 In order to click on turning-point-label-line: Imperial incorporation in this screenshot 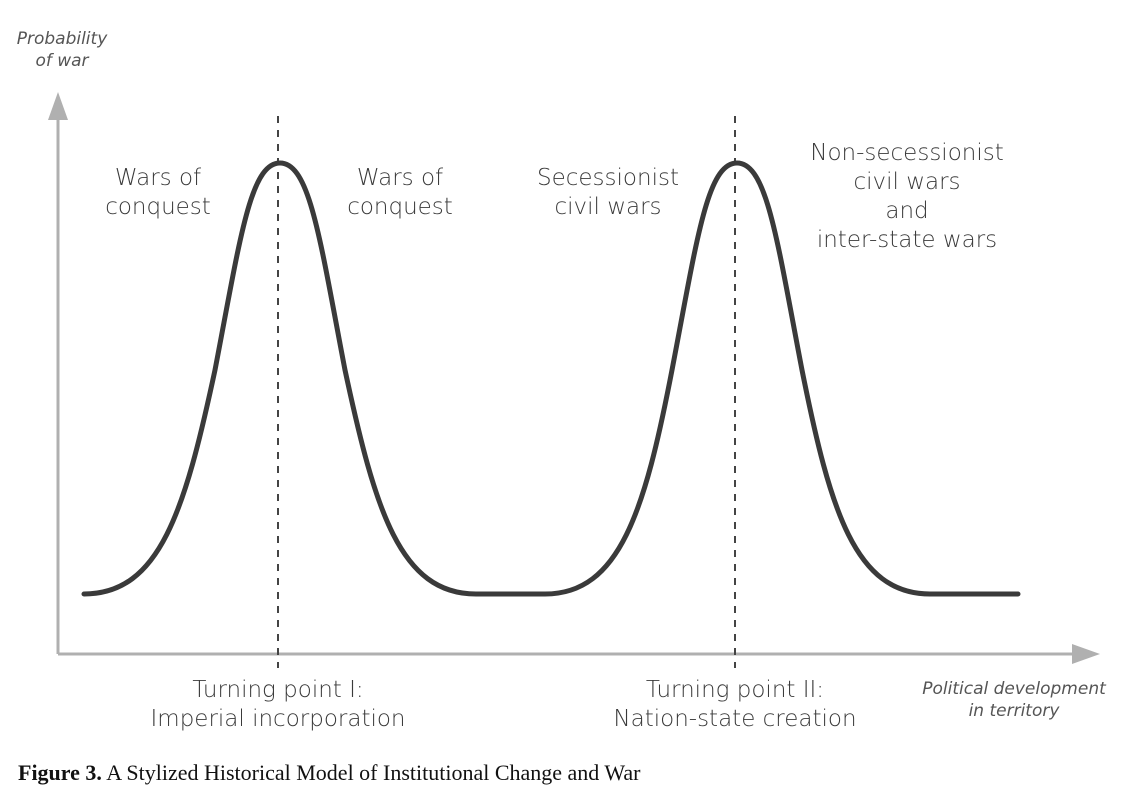, I will do `click(278, 719)`.